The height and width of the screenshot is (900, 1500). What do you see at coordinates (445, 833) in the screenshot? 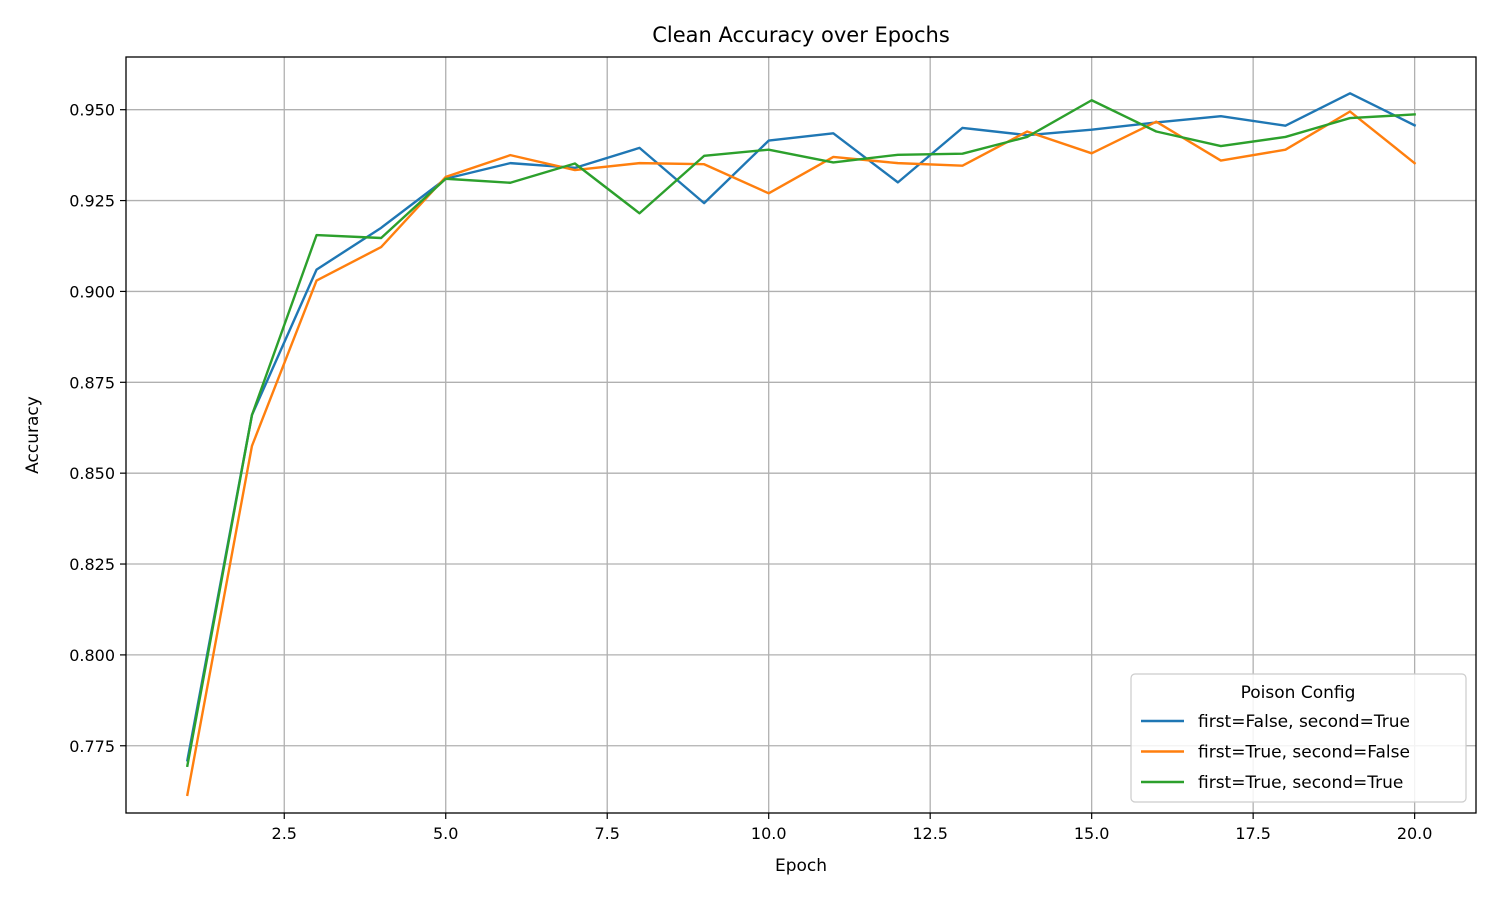
I see `x-tick-label: 5.0` at bounding box center [445, 833].